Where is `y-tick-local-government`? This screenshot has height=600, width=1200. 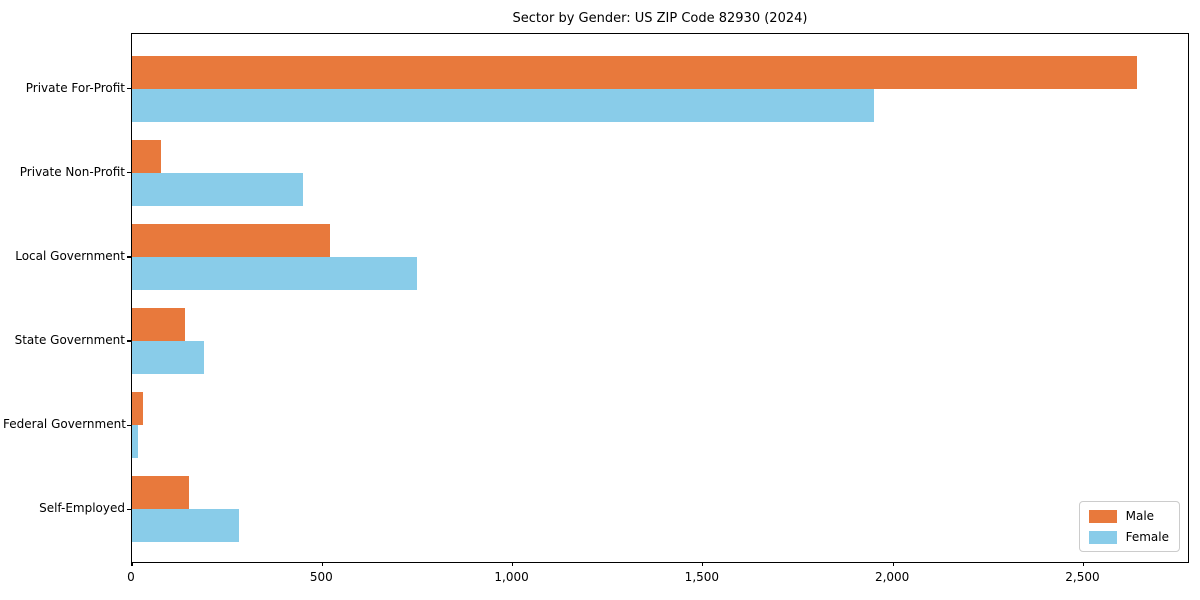 y-tick-local-government is located at coordinates (129, 257).